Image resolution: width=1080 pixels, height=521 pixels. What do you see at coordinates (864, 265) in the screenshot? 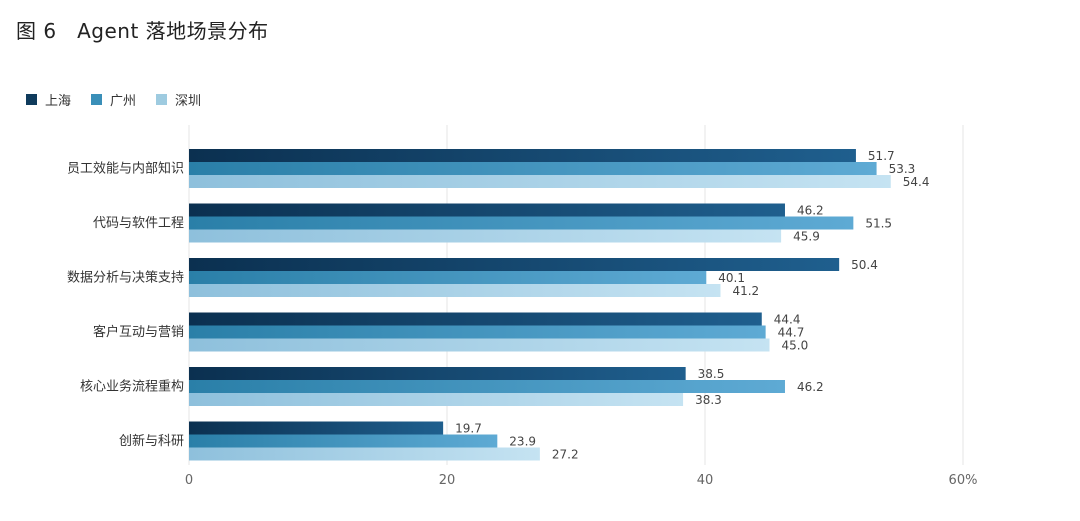
I see `bar-value-label: 50.4` at bounding box center [864, 265].